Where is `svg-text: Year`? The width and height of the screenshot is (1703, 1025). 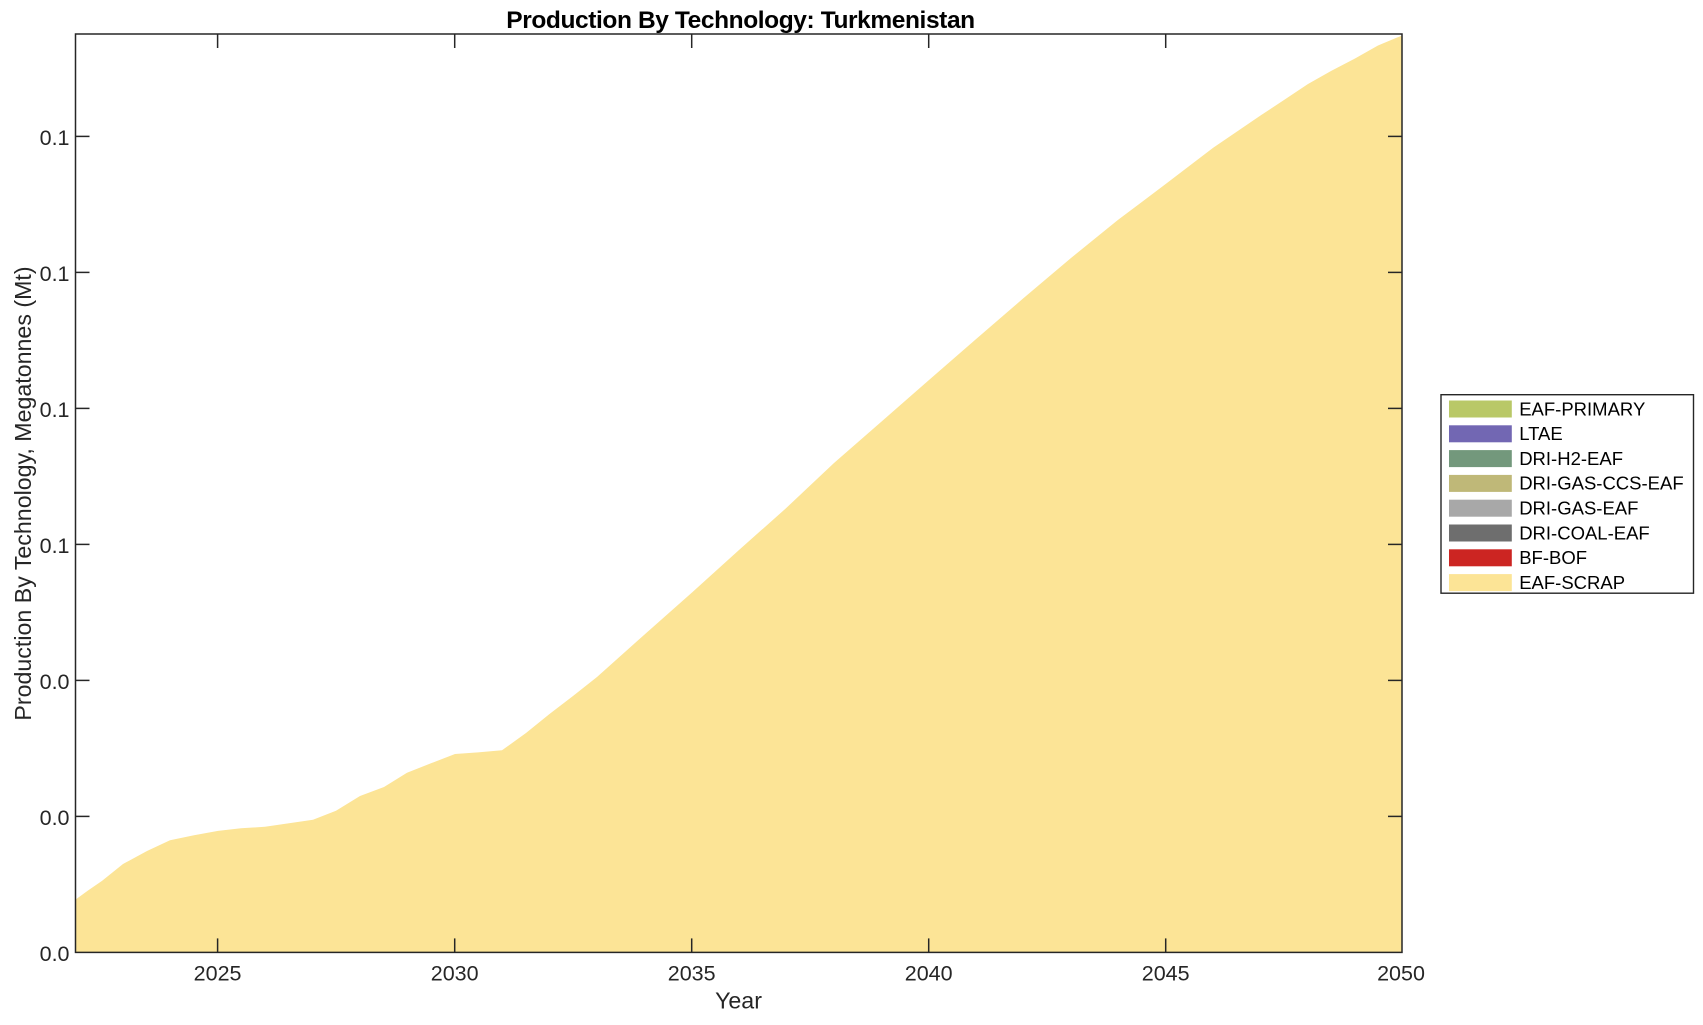
svg-text: Year is located at coordinates (738, 1001).